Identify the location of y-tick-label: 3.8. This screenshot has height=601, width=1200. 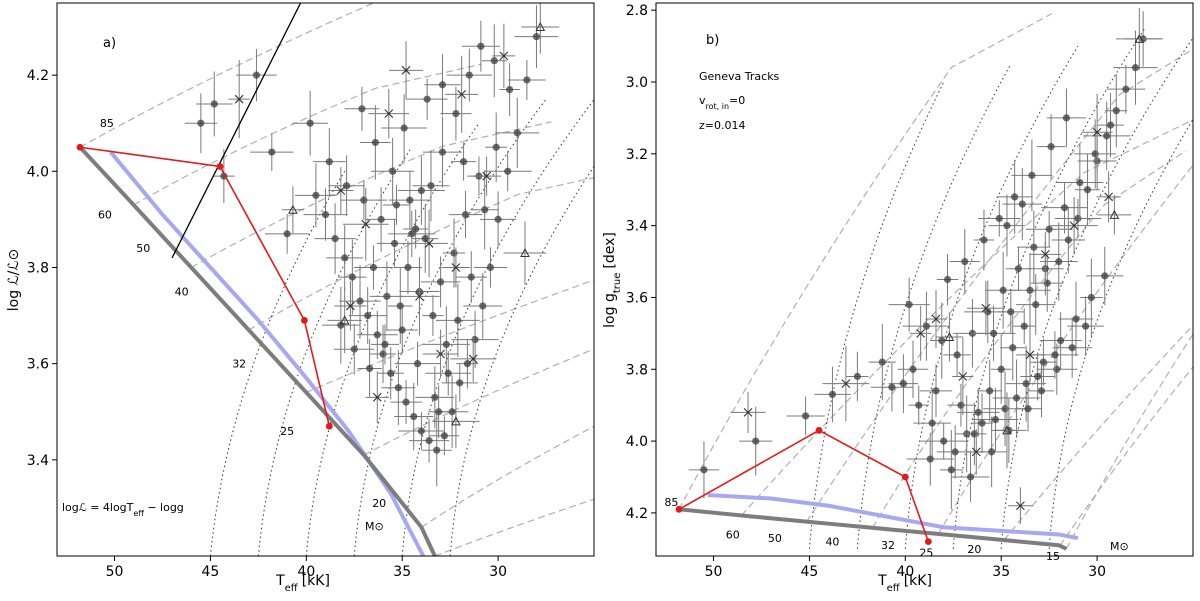
(637, 370).